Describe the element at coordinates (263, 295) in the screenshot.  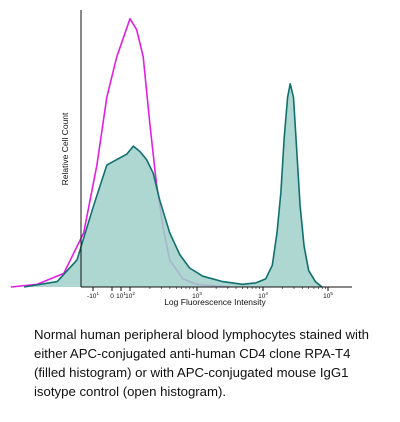
I see `x-tick-label-5: 10⁴` at that location.